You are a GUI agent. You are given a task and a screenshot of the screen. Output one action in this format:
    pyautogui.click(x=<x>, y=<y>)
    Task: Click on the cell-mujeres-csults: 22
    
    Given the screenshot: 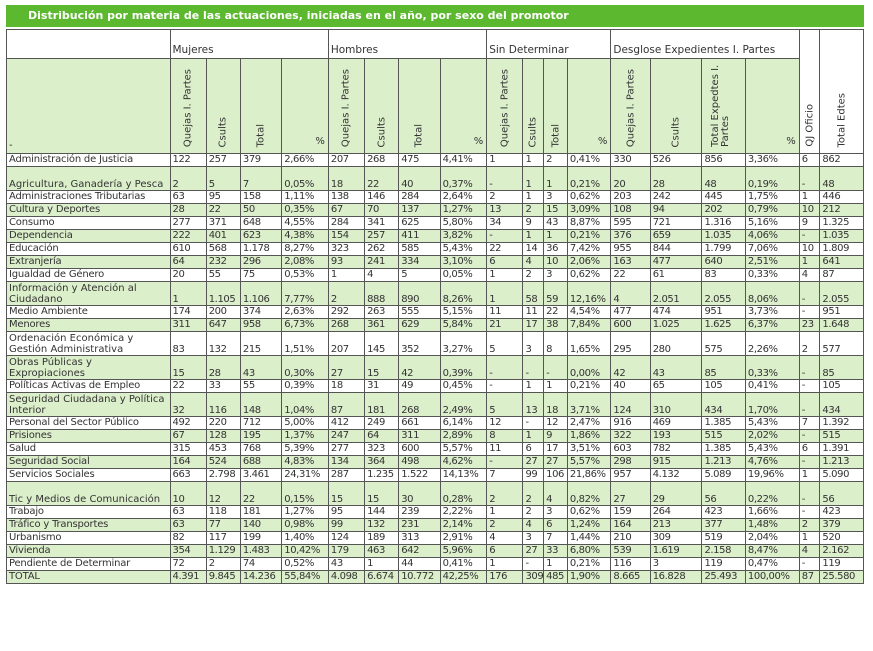 What is the action you would take?
    pyautogui.click(x=223, y=210)
    